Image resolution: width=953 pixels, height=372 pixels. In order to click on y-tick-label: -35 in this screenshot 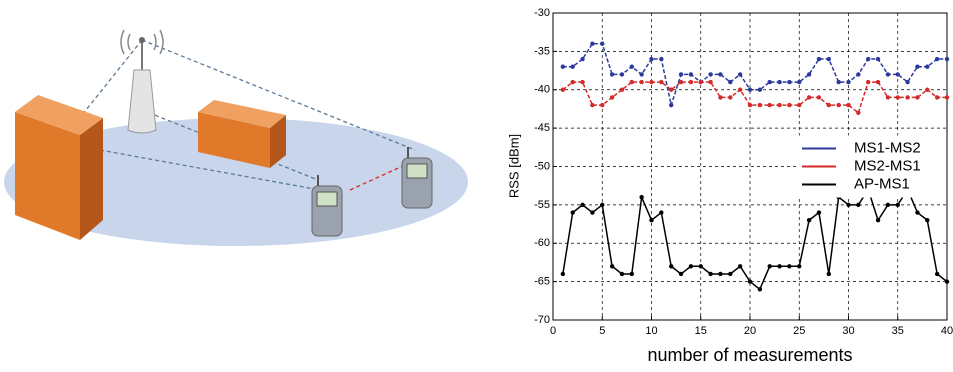, I will do `click(542, 51)`.